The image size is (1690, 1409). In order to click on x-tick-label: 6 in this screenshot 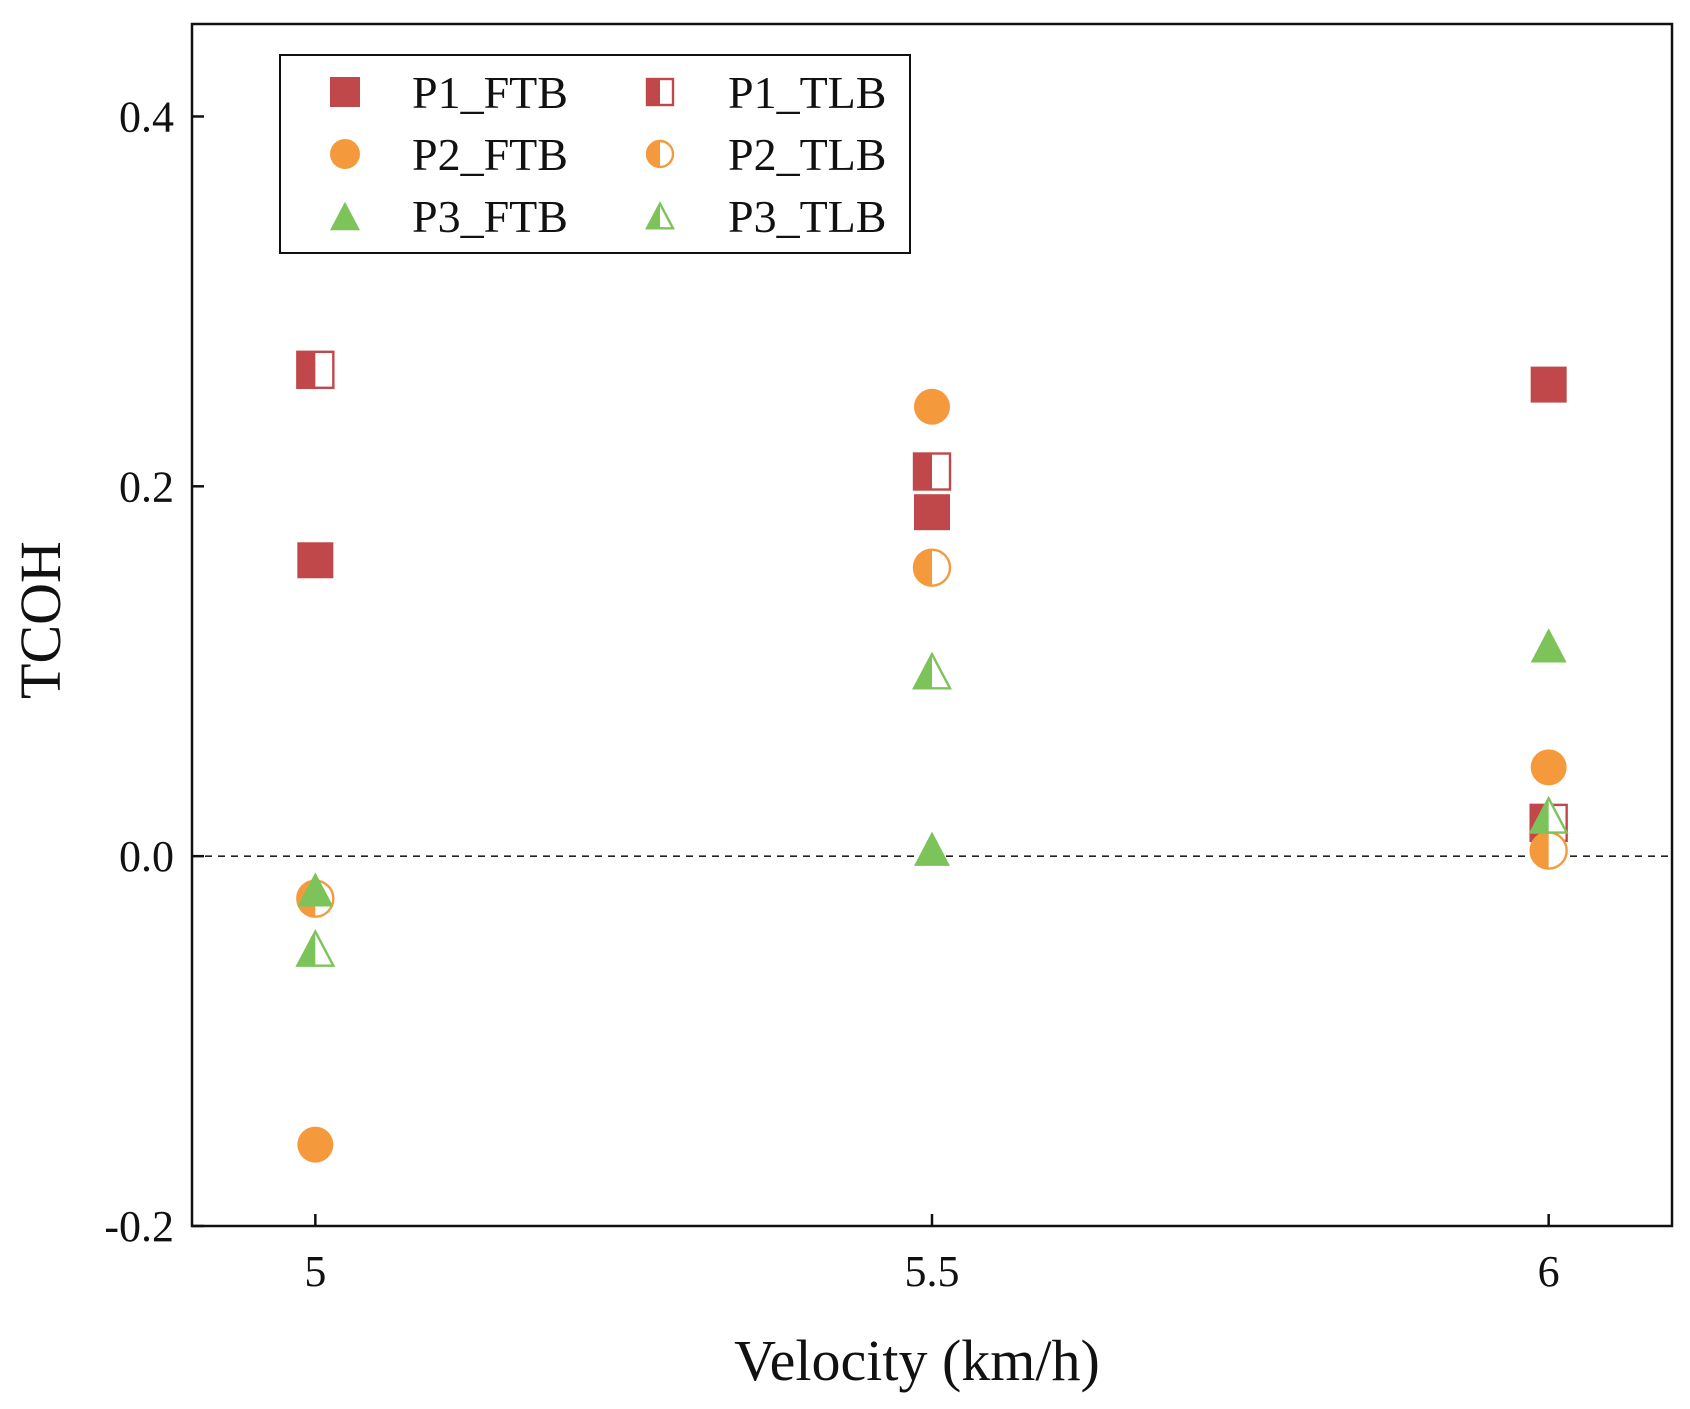, I will do `click(1549, 1271)`.